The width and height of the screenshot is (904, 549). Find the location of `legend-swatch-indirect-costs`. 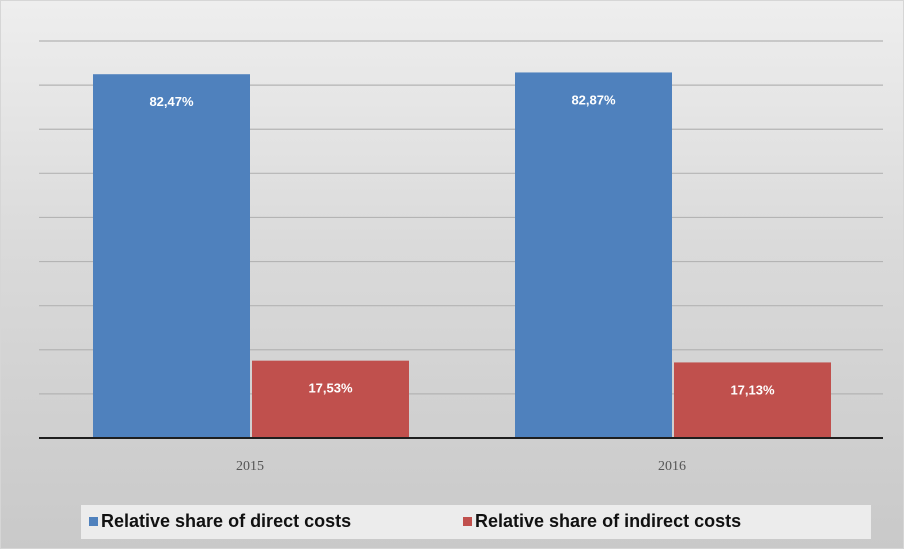

legend-swatch-indirect-costs is located at coordinates (467, 521).